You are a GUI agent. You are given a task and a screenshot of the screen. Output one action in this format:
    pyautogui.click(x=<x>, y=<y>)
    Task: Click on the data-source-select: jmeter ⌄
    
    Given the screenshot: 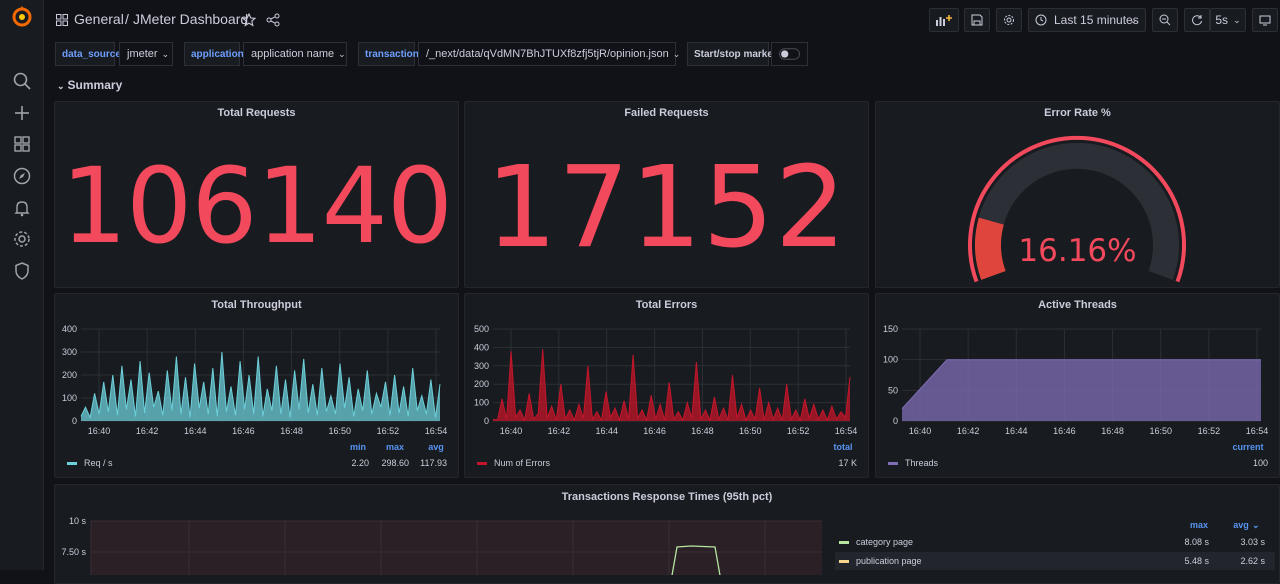 What is the action you would take?
    pyautogui.click(x=146, y=54)
    